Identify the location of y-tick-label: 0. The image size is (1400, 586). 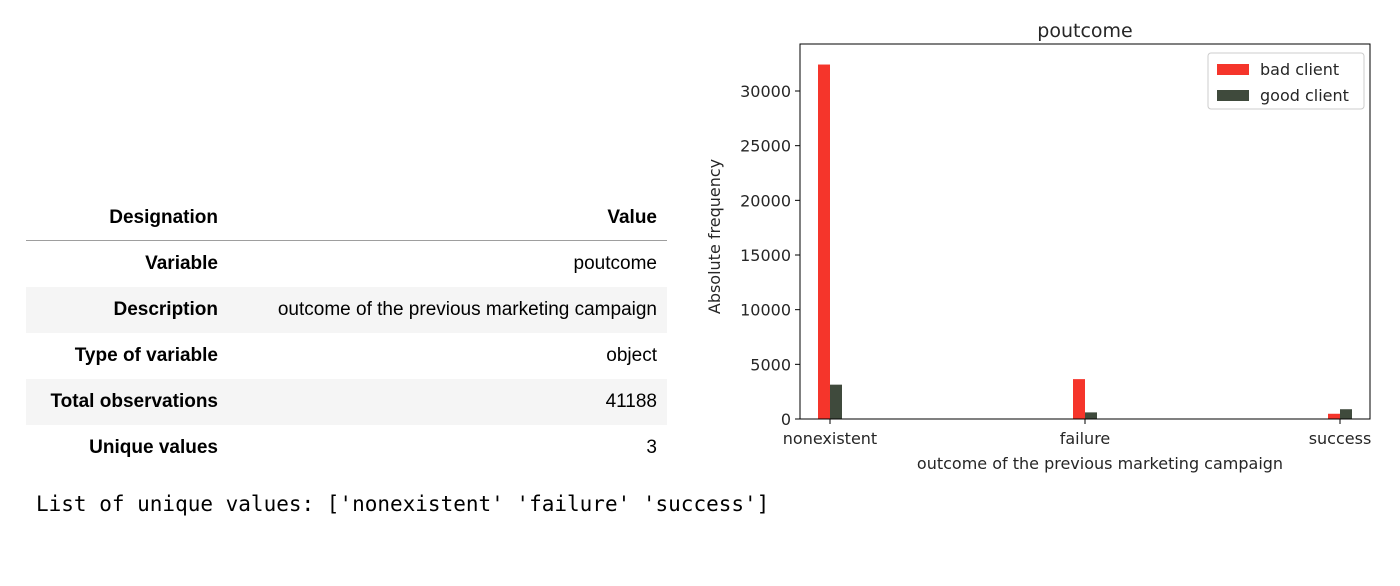
(786, 419).